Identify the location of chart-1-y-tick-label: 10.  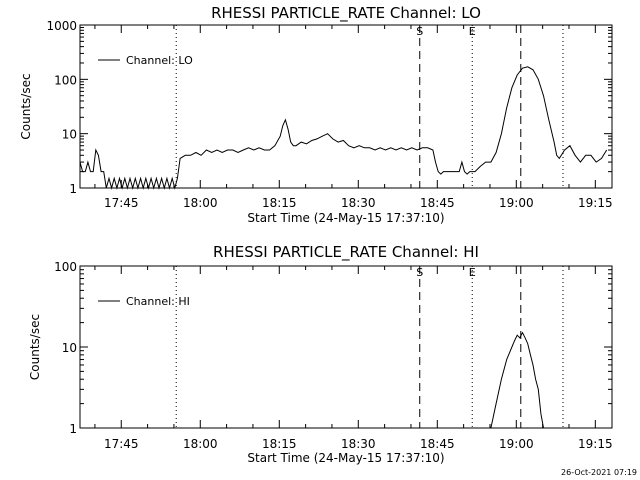
(69, 135).